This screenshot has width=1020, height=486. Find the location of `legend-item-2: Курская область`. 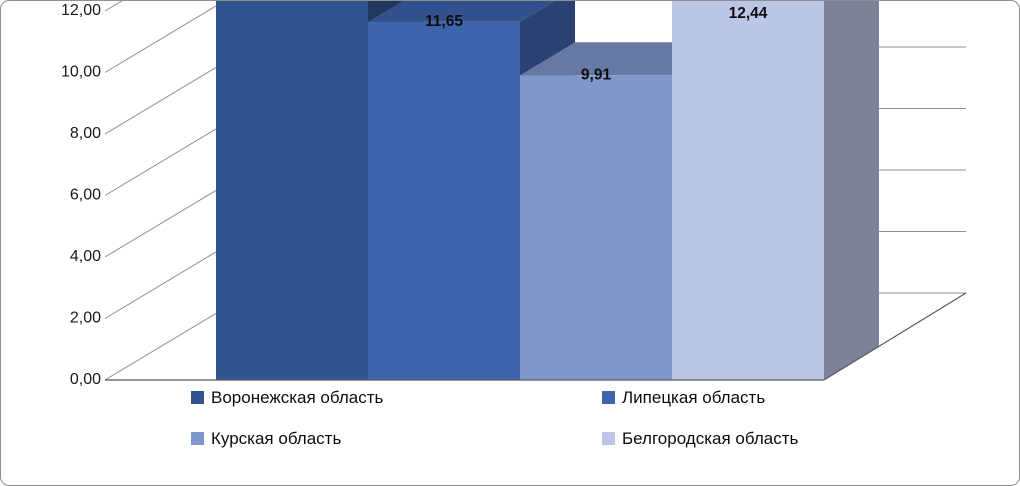

legend-item-2: Курская область is located at coordinates (266, 438).